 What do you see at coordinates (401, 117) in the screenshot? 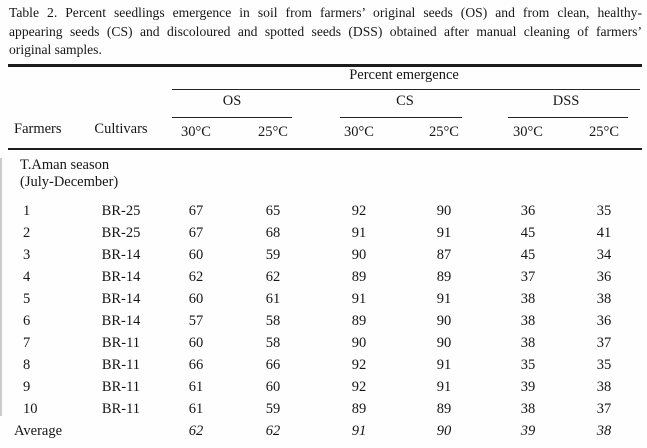
I see `group-rule-cs` at bounding box center [401, 117].